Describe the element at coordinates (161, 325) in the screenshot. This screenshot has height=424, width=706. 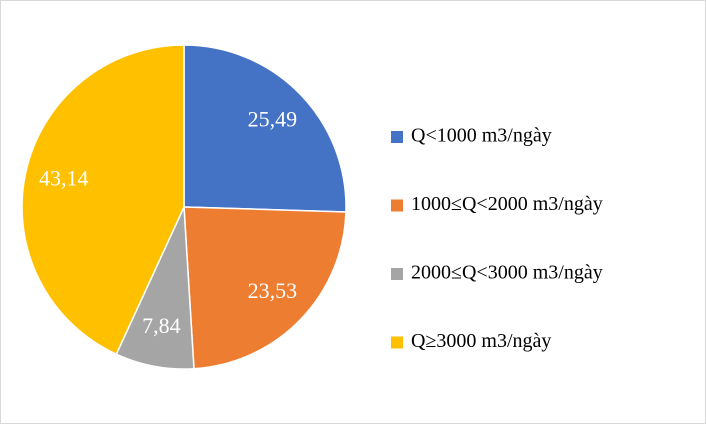
I see `data-label: 7,84` at that location.